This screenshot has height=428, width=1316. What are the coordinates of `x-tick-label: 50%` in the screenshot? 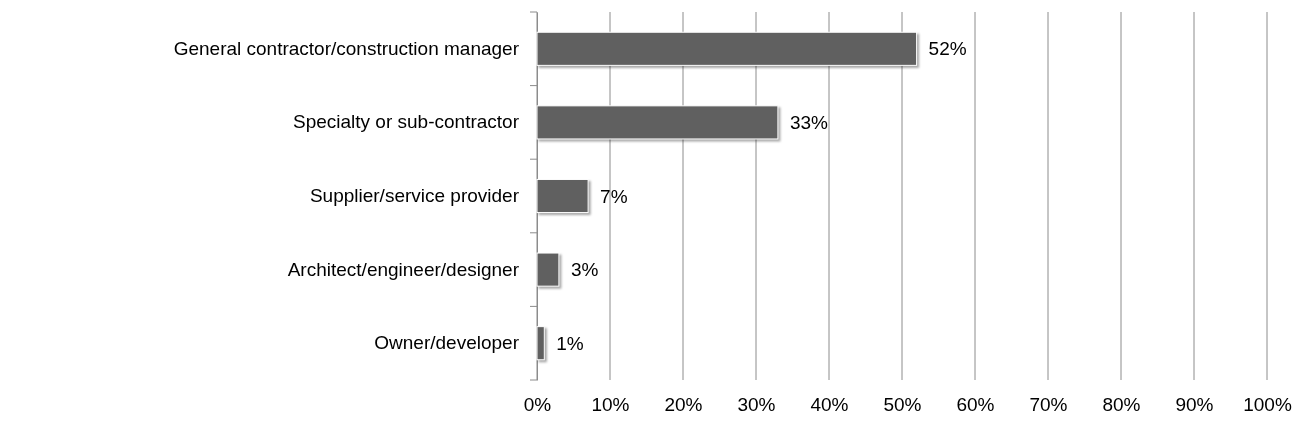 It's located at (902, 405).